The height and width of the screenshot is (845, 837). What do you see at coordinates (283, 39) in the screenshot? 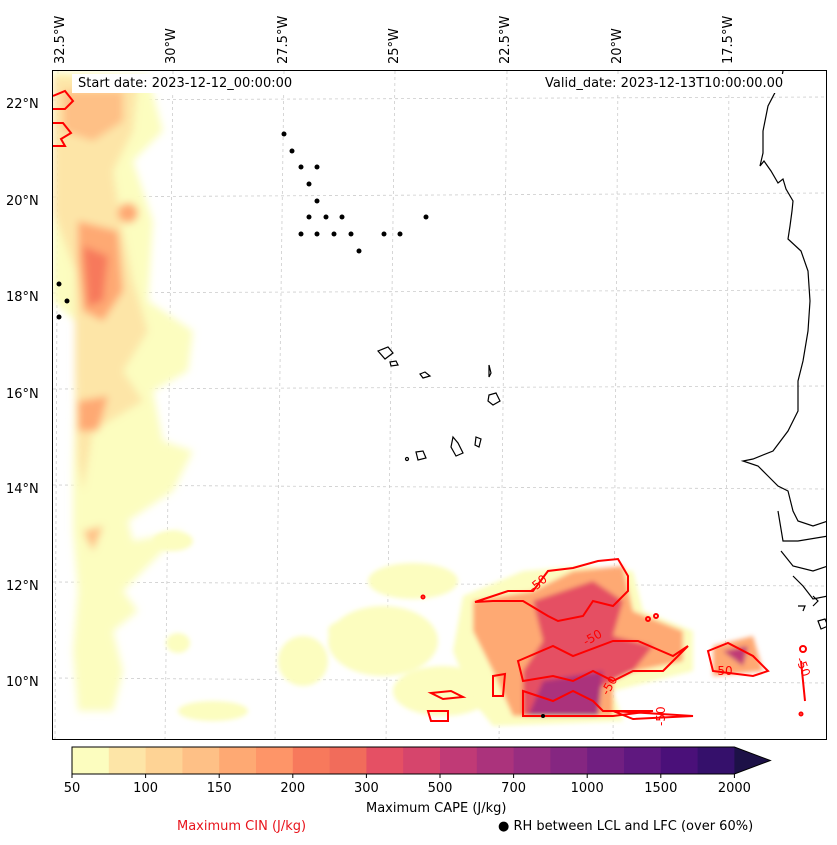
I see `lon-label: 27.5°W` at bounding box center [283, 39].